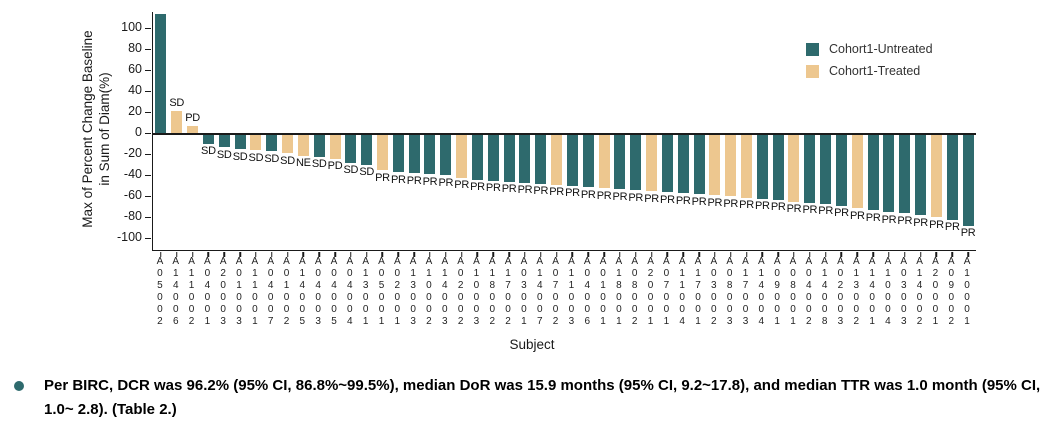 The width and height of the screenshot is (1060, 433). What do you see at coordinates (508, 291) in the screenshot?
I see `x-tick-label-A17002: A 1 7 0 0 2` at bounding box center [508, 291].